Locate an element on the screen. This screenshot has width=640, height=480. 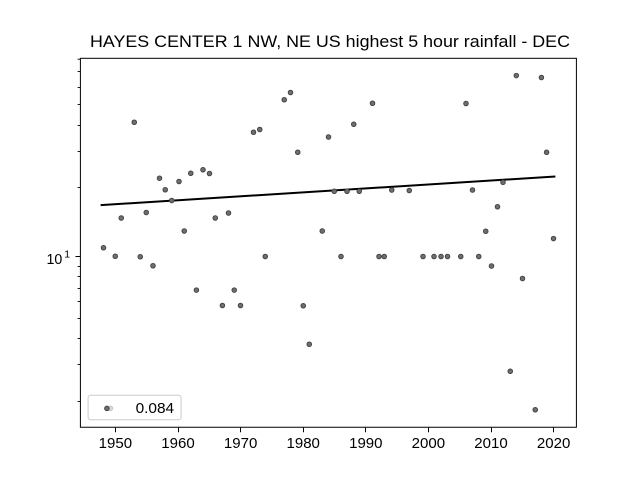
svg-text: 0.084 is located at coordinates (155, 408).